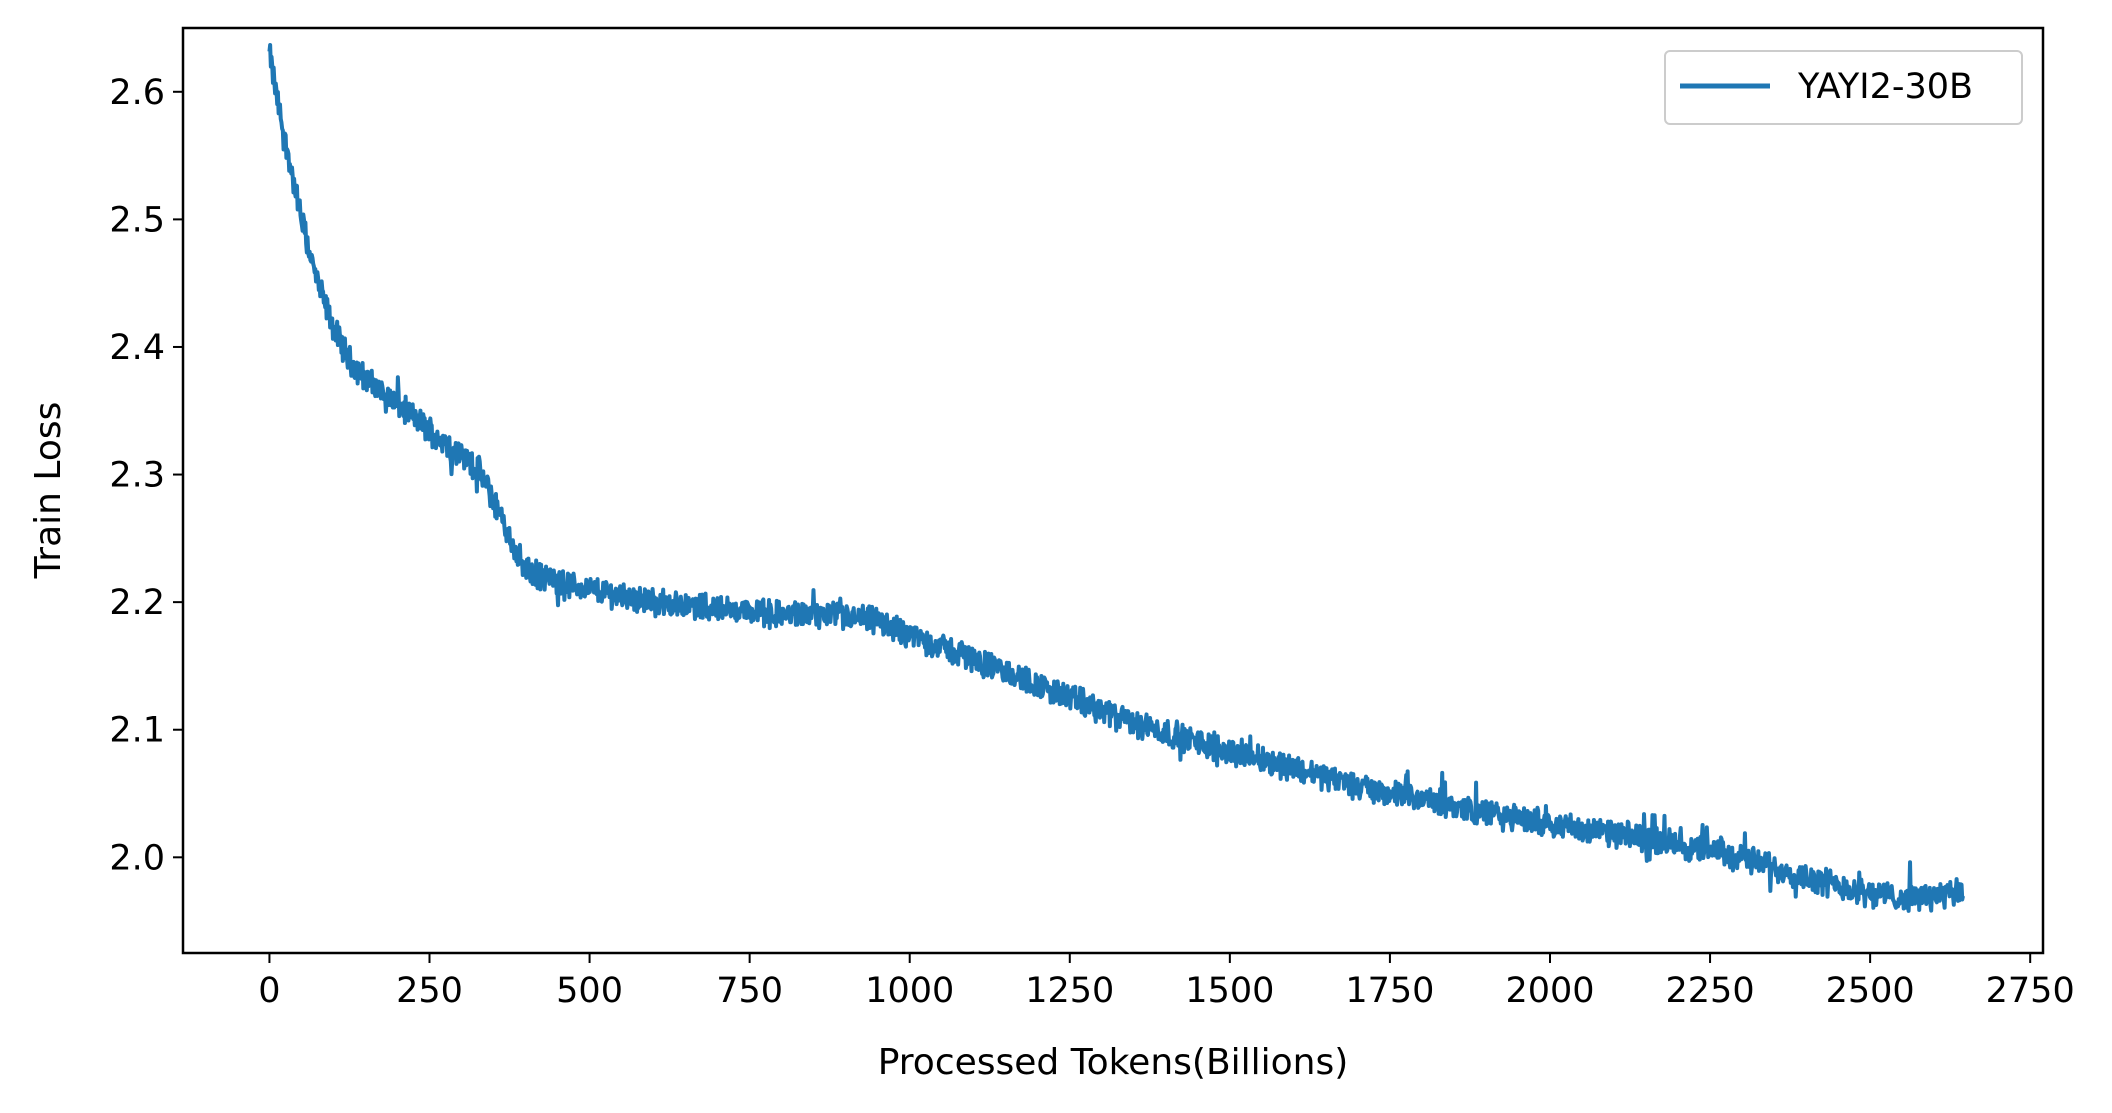 The image size is (2112, 1113). I want to click on y-axis-label: Train Loss, so click(48, 491).